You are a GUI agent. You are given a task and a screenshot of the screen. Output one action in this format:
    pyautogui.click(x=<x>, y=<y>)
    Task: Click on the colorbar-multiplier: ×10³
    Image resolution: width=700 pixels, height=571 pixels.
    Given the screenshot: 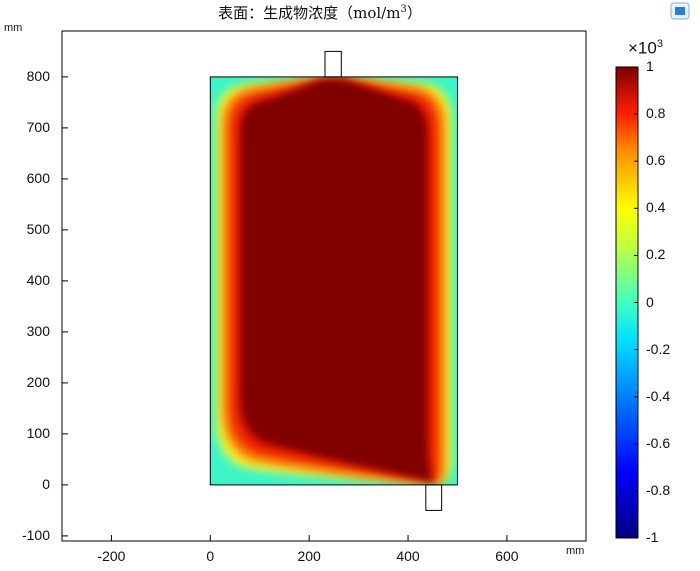 What is the action you would take?
    pyautogui.click(x=645, y=48)
    